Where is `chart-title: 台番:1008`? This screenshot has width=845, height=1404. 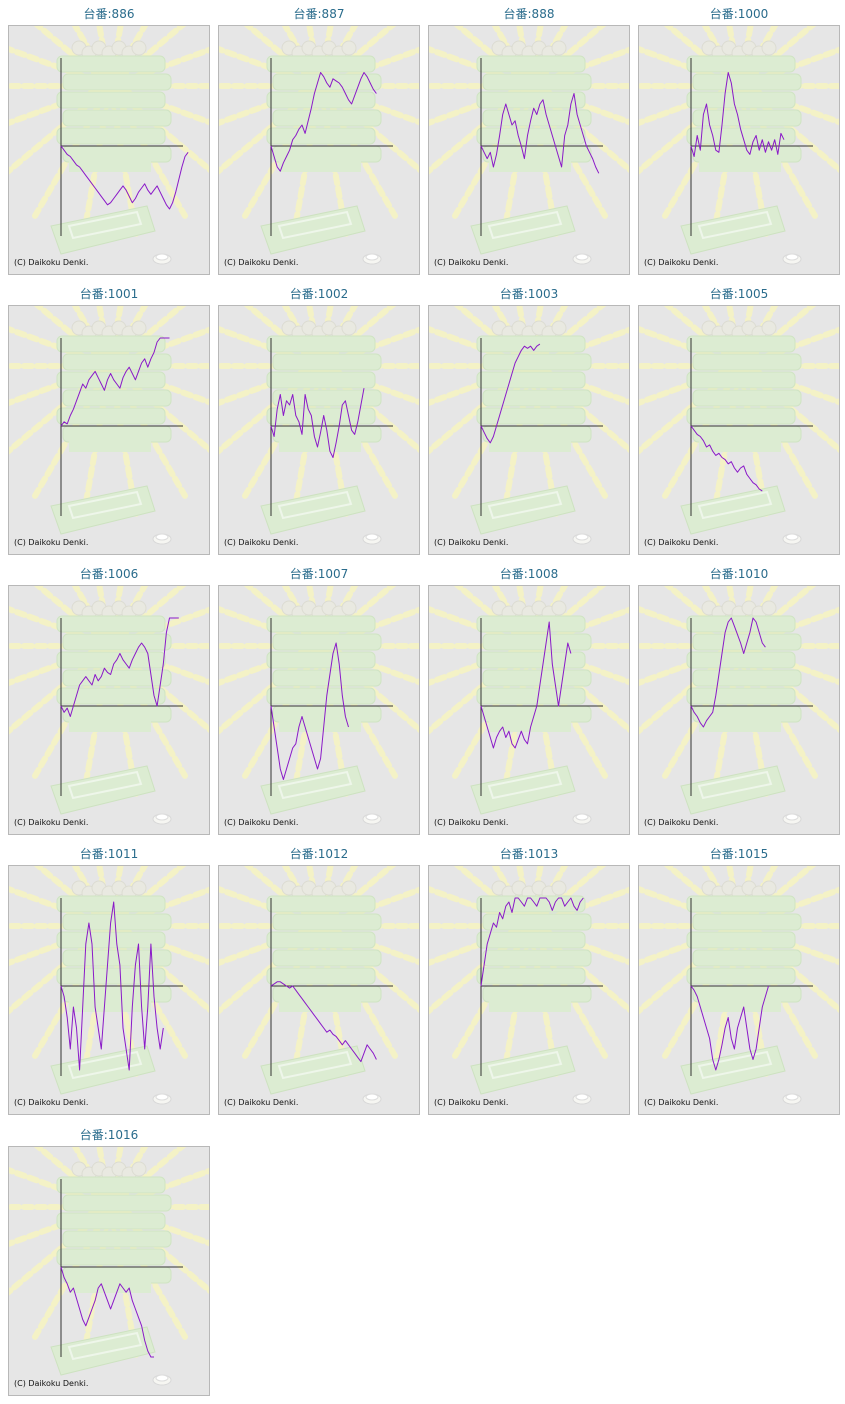
chart-title: 台番:1008 is located at coordinates (529, 574).